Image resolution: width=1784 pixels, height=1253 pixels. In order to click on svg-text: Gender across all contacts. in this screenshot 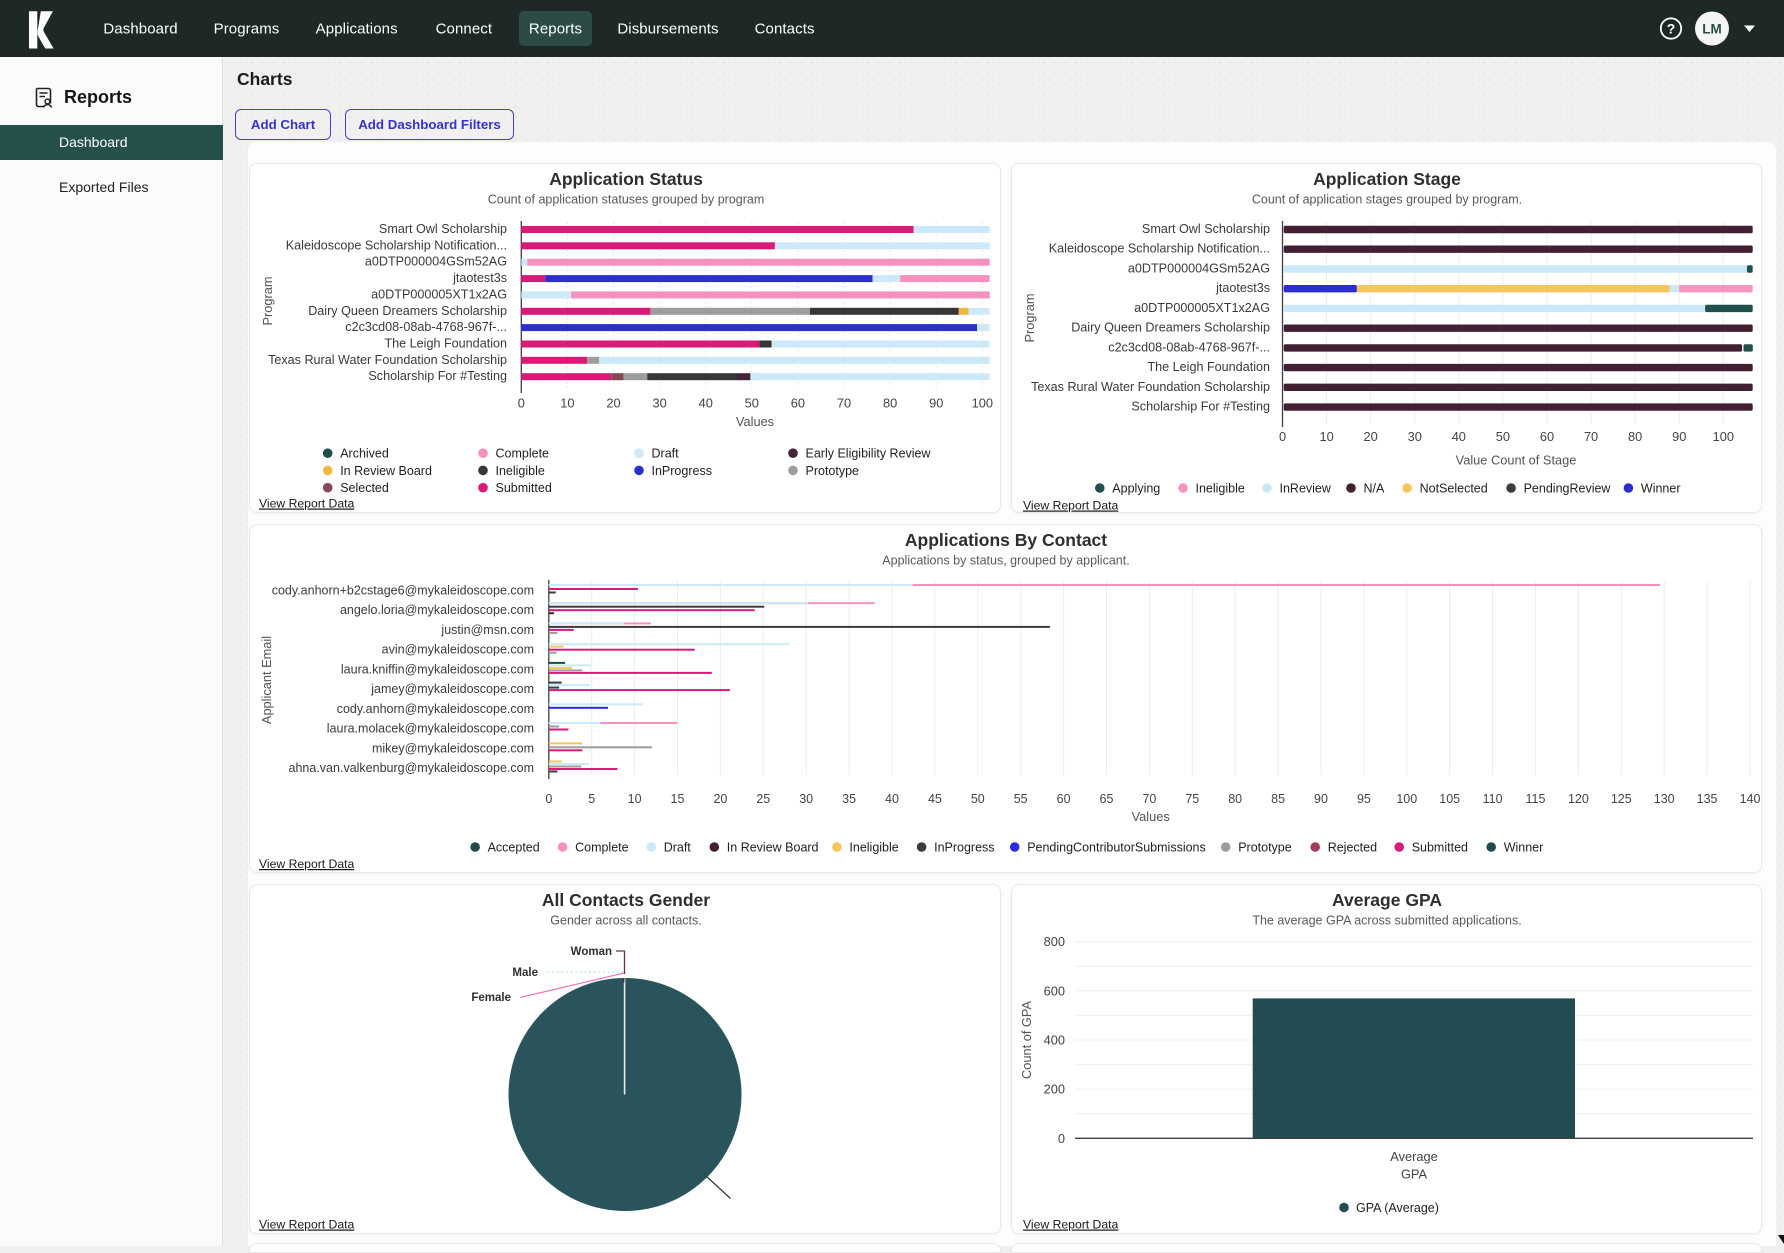, I will do `click(625, 921)`.